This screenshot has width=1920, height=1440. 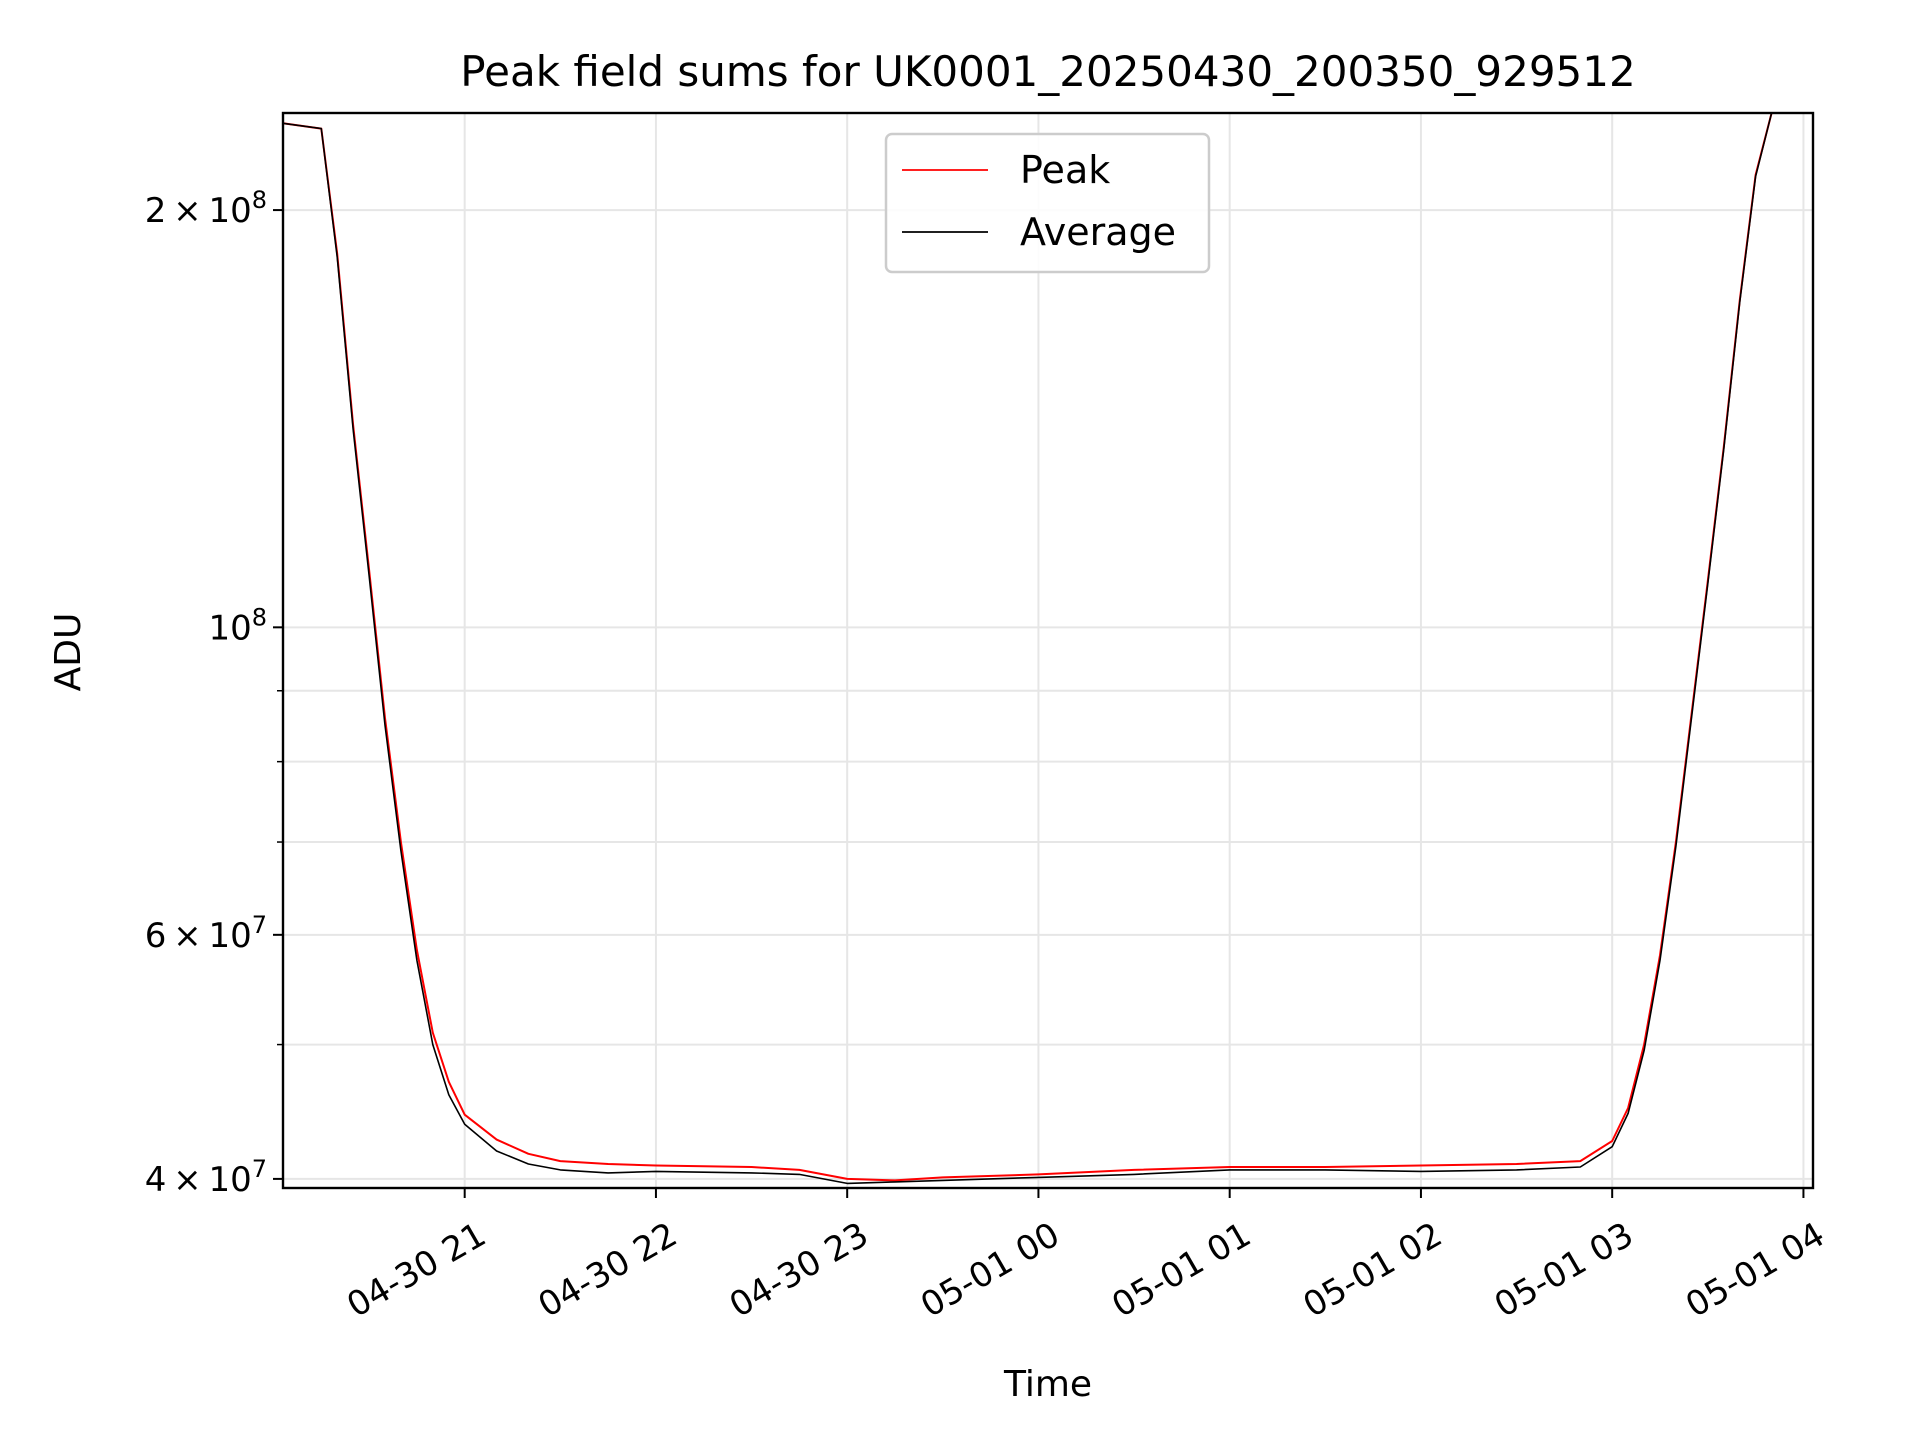 What do you see at coordinates (1098, 232) in the screenshot?
I see `legend-average-label: Average` at bounding box center [1098, 232].